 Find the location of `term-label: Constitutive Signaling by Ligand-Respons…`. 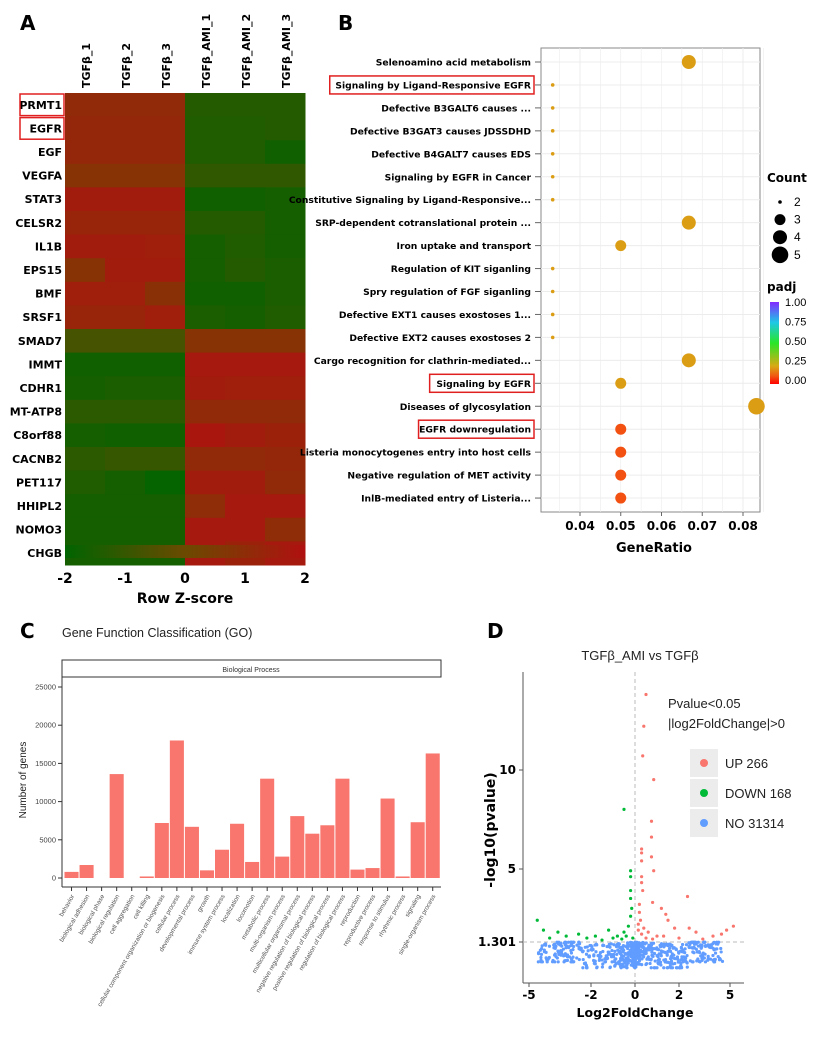

term-label: Constitutive Signaling by Ligand-Respons… is located at coordinates (410, 200).